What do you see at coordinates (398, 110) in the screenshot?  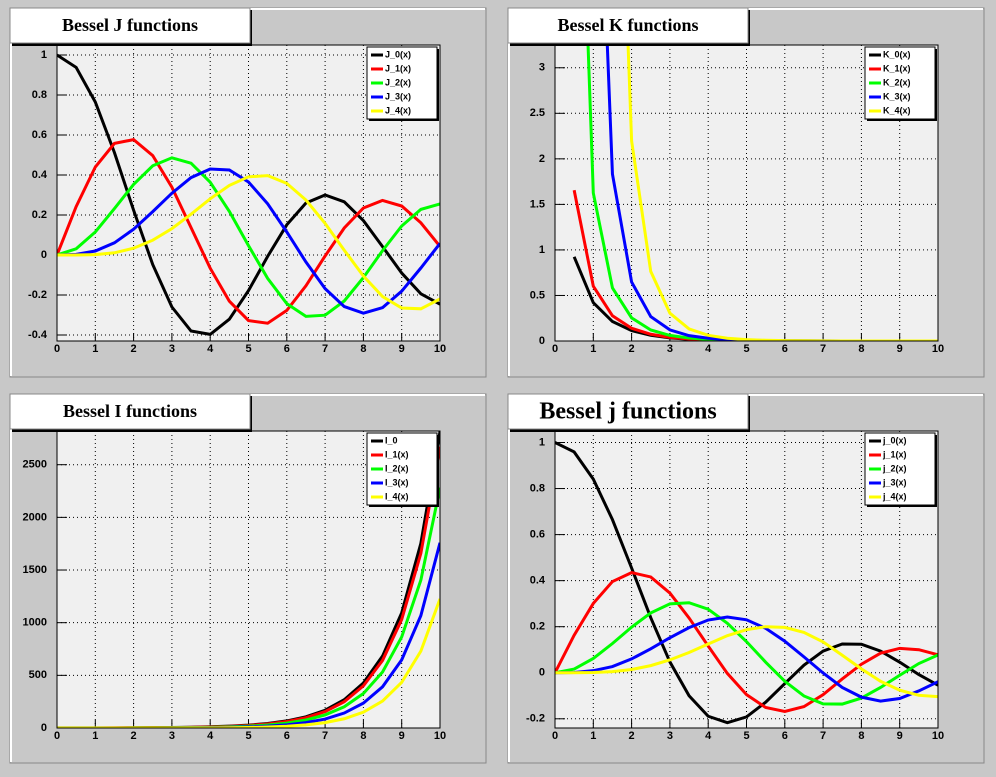 I see `legend-label: J_4(x)` at bounding box center [398, 110].